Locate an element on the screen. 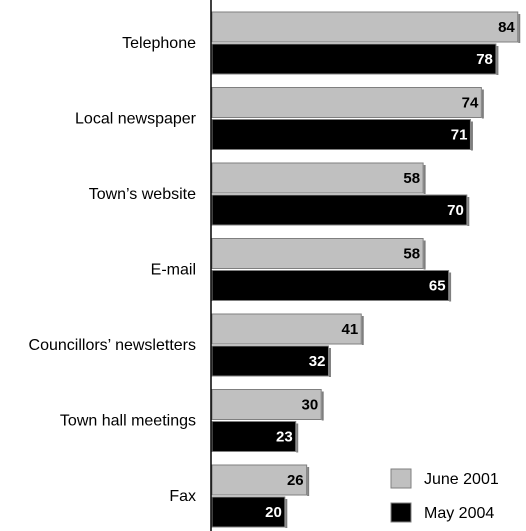 The height and width of the screenshot is (531, 526). data-label: 23 is located at coordinates (284, 437).